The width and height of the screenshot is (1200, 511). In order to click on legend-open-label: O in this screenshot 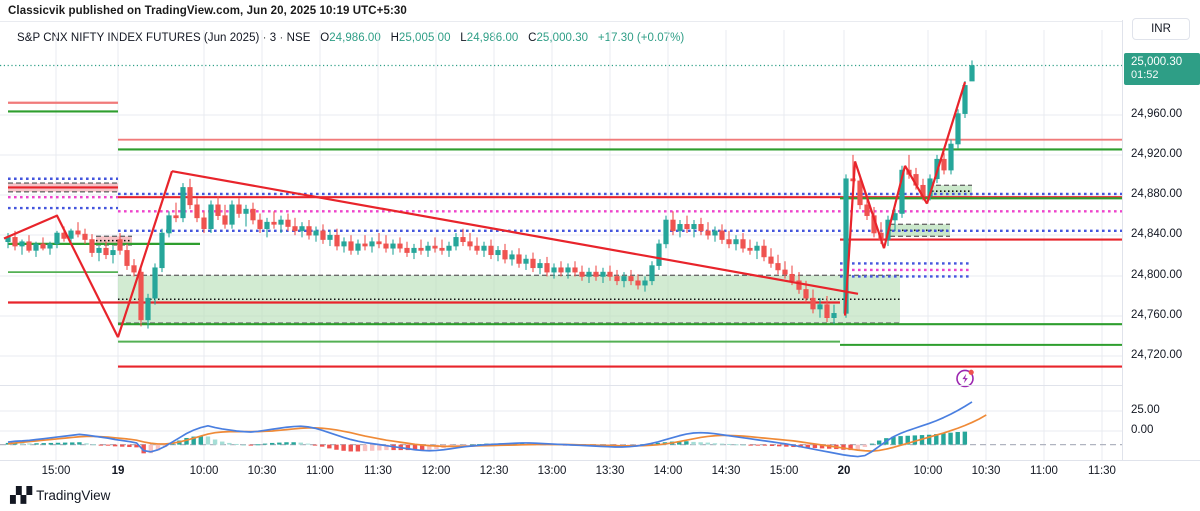, I will do `click(325, 38)`.